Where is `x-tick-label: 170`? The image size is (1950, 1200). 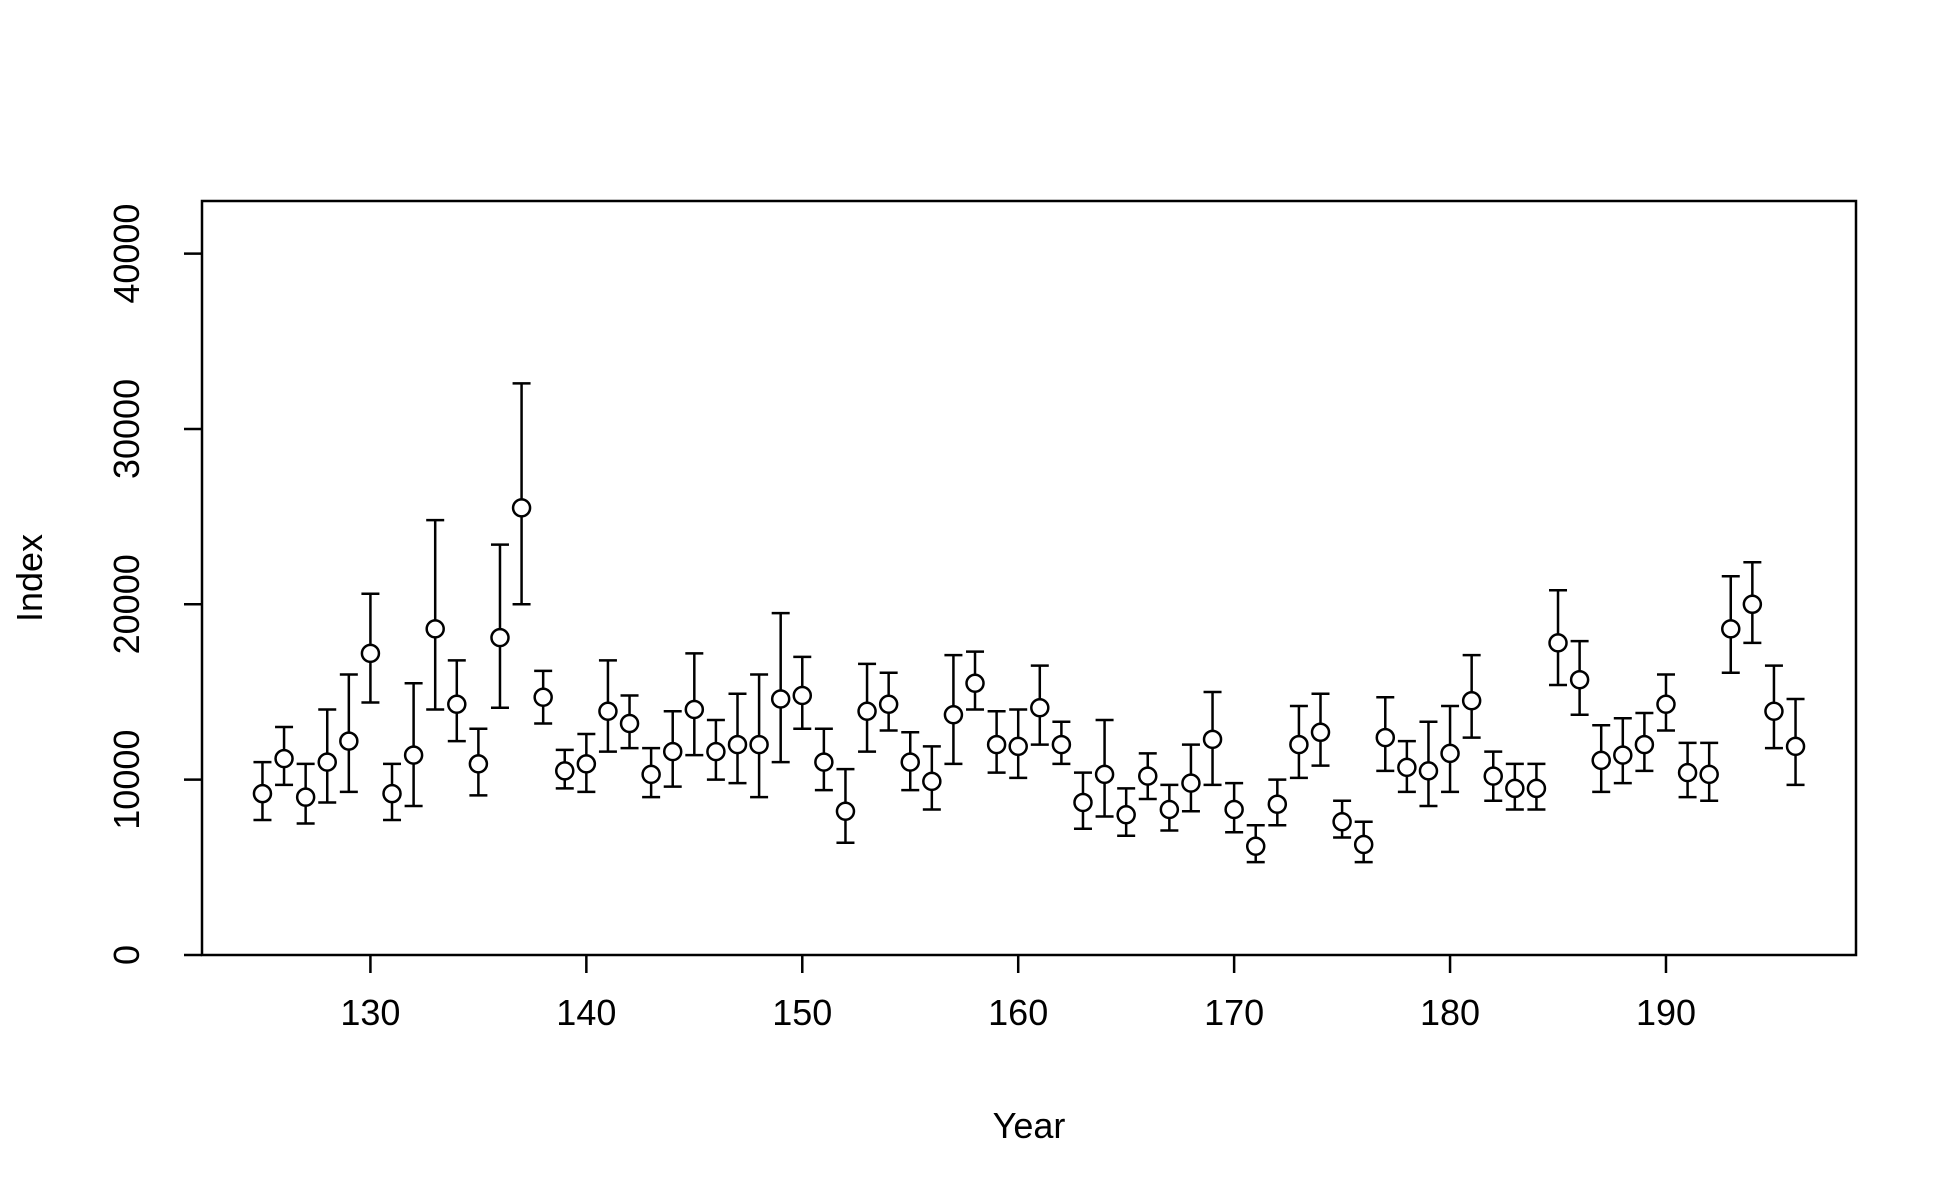
x-tick-label: 170 is located at coordinates (1234, 1012).